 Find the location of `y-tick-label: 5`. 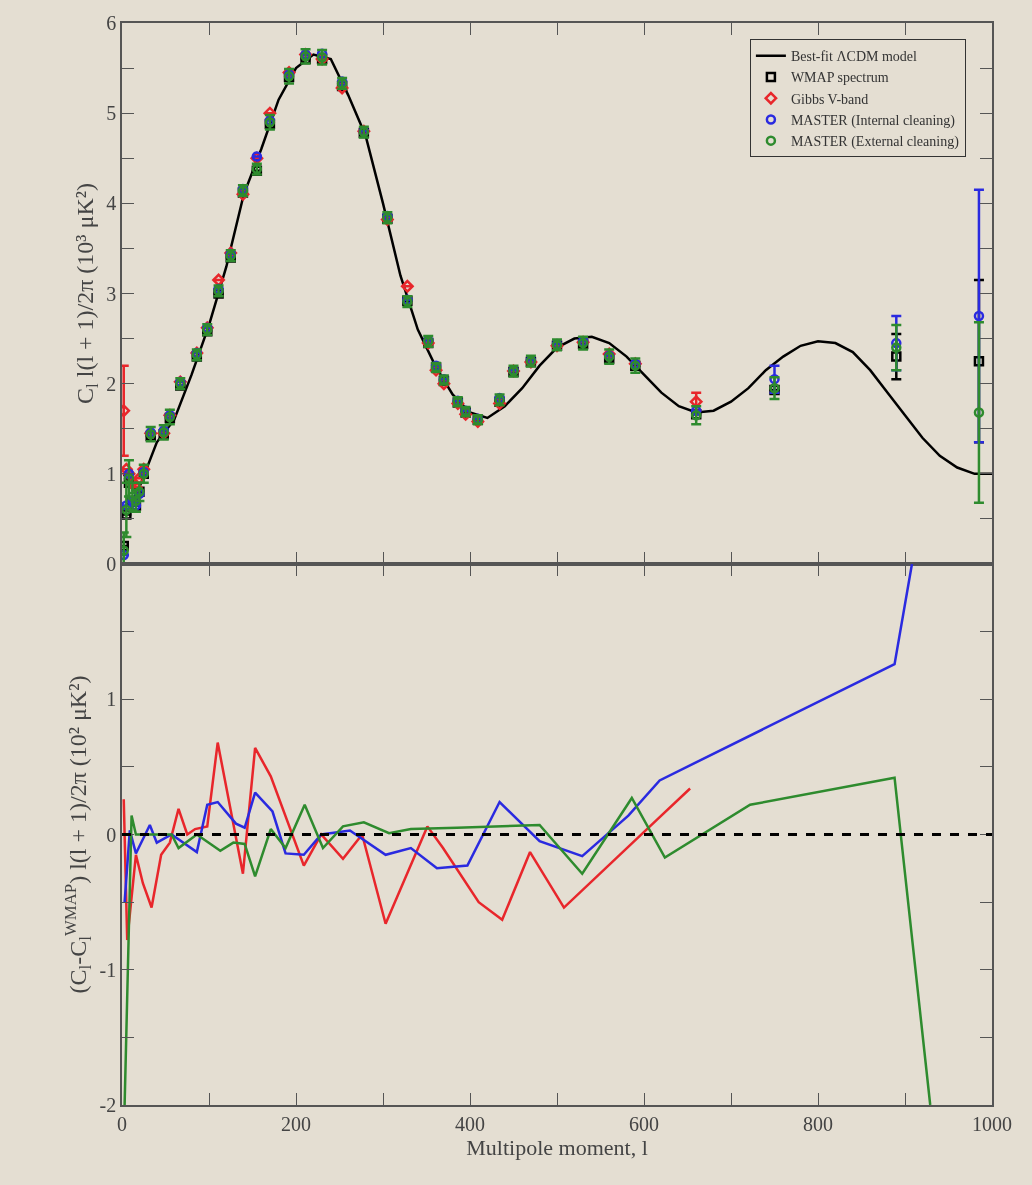

y-tick-label: 5 is located at coordinates (111, 113).